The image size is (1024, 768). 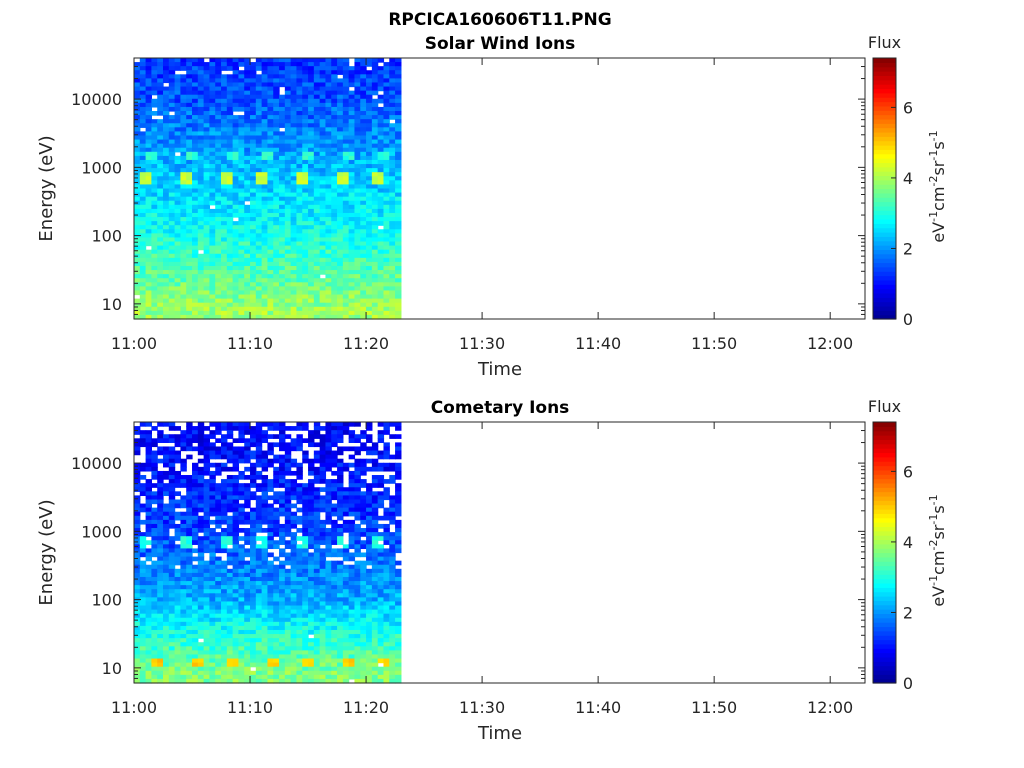 What do you see at coordinates (908, 107) in the screenshot?
I see `colorbar-tick-label: 6` at bounding box center [908, 107].